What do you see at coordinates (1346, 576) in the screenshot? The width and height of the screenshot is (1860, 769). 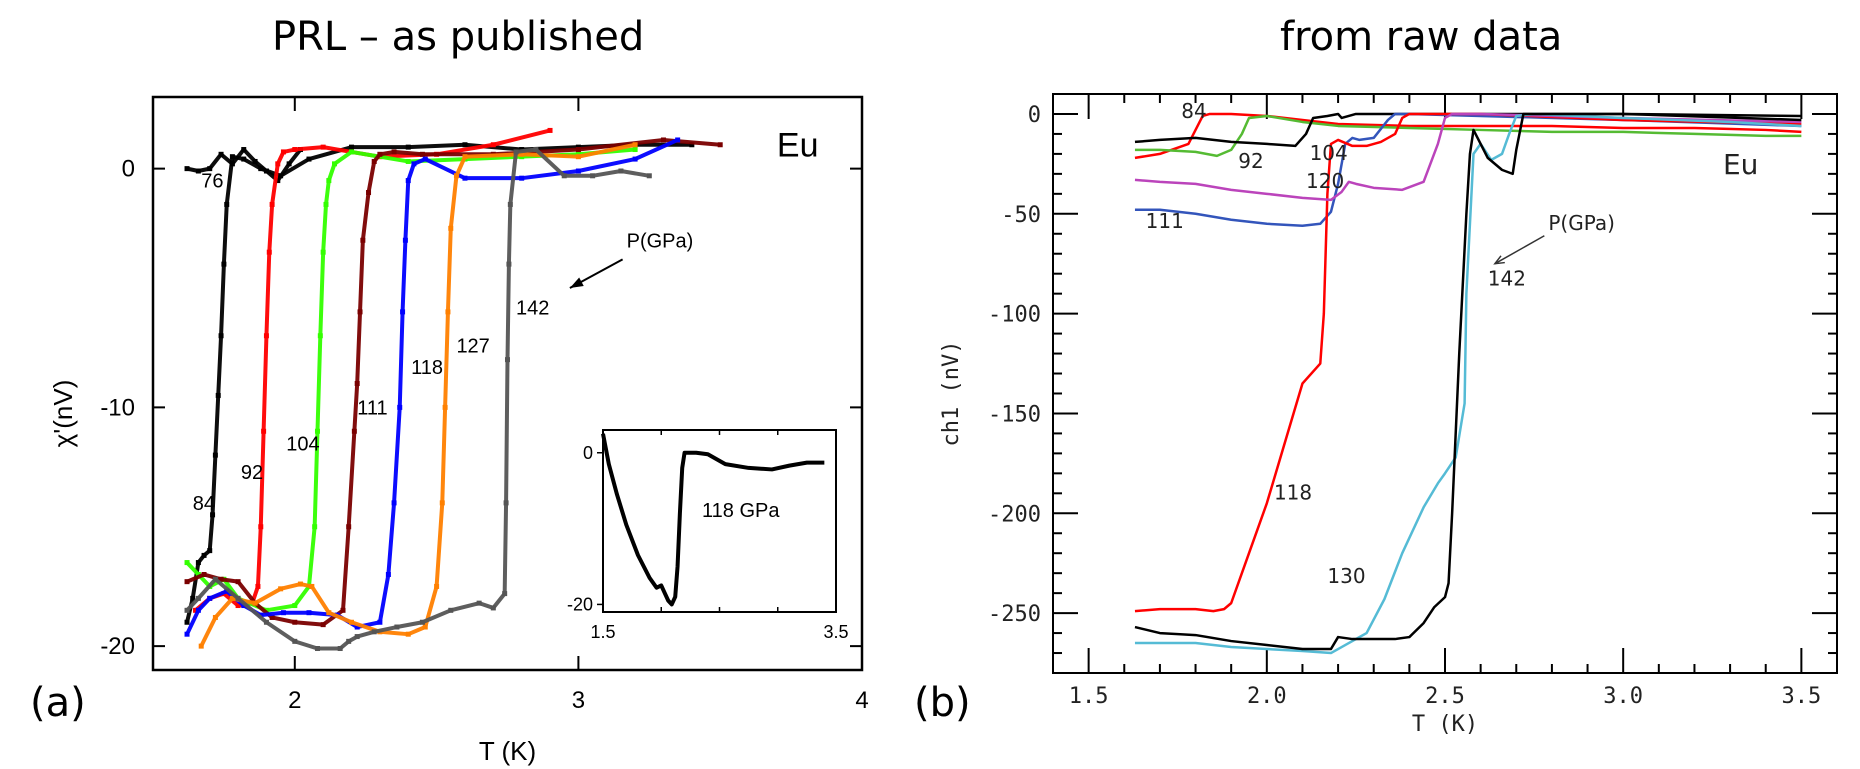 I see `annotation-b-130: 130` at bounding box center [1346, 576].